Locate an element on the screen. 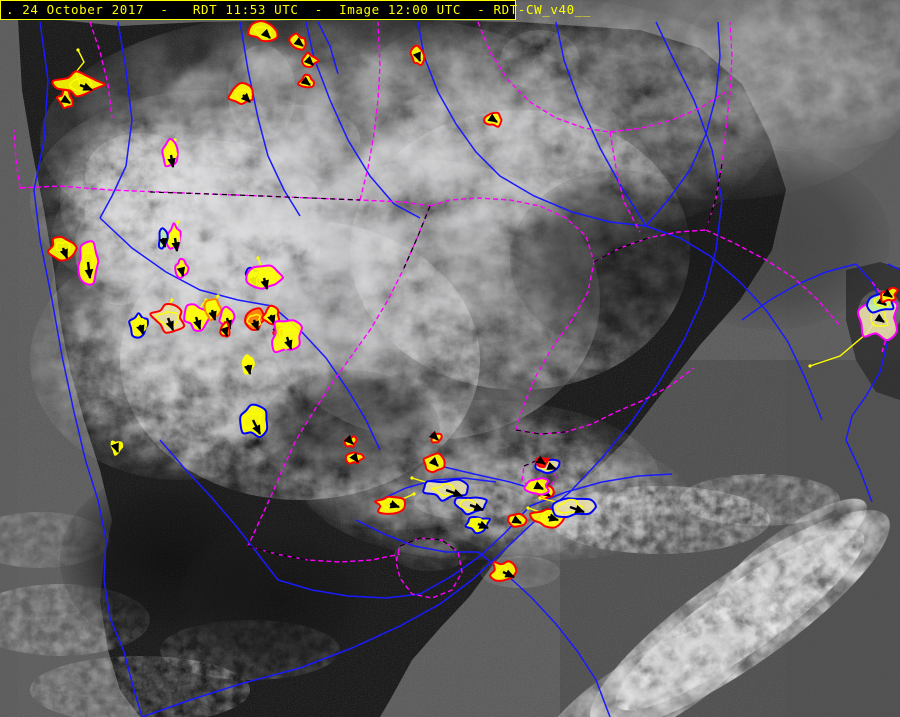 Image resolution: width=900 pixels, height=717 pixels. cell-inner-contour is located at coordinates (444, 489).